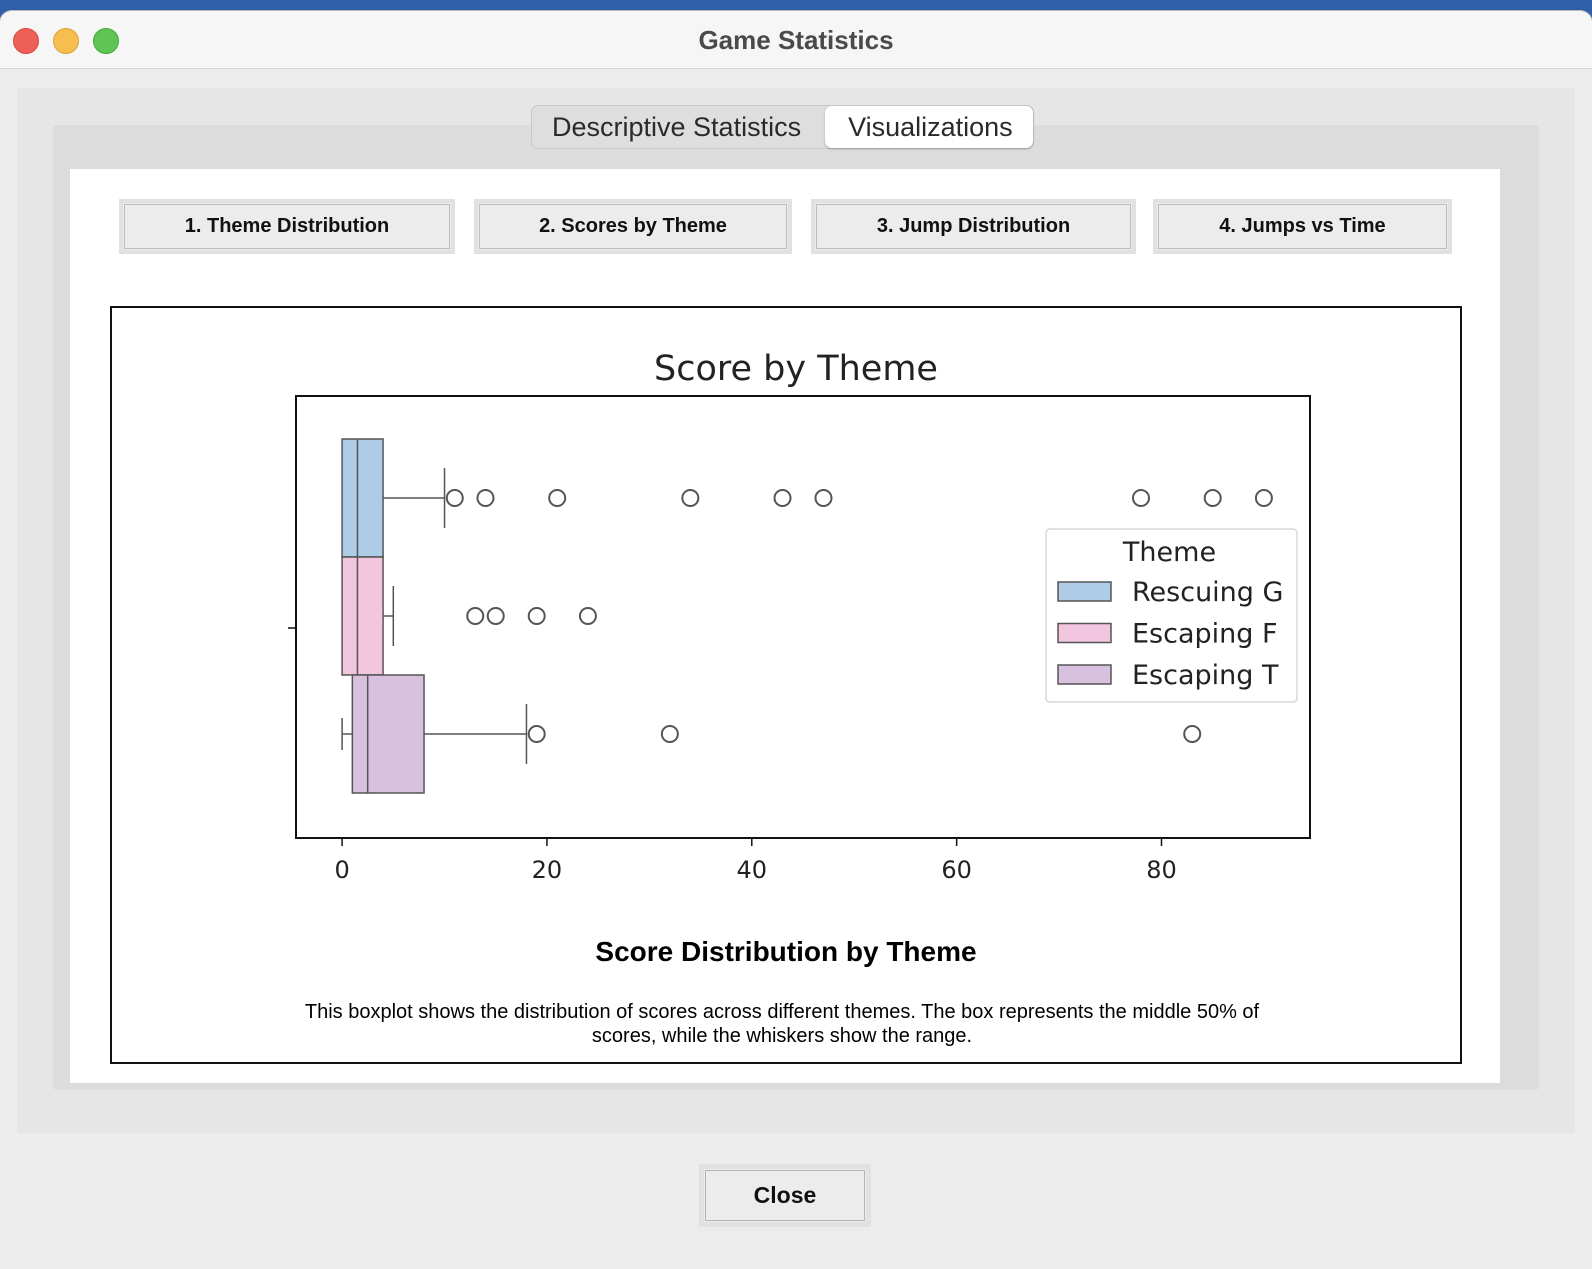 The height and width of the screenshot is (1269, 1592). What do you see at coordinates (26, 41) in the screenshot?
I see `window-close-control` at bounding box center [26, 41].